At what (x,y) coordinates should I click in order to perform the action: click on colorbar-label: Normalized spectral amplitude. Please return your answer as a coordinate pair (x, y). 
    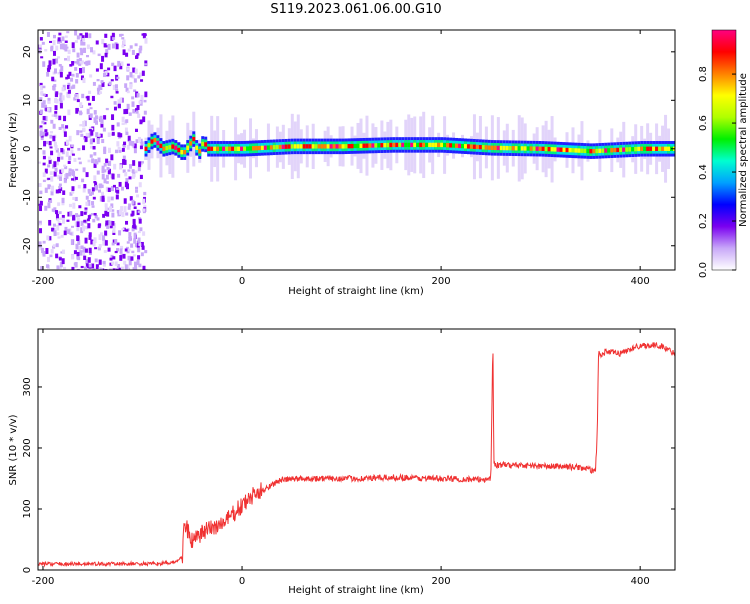
    Looking at the image, I should click on (743, 150).